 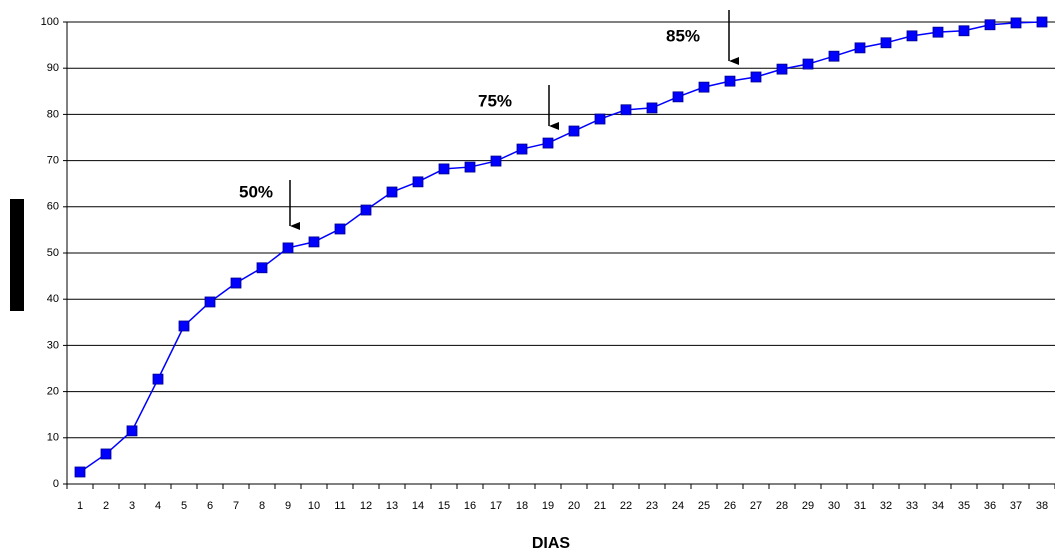 What do you see at coordinates (782, 506) in the screenshot?
I see `x-tick-label: 28` at bounding box center [782, 506].